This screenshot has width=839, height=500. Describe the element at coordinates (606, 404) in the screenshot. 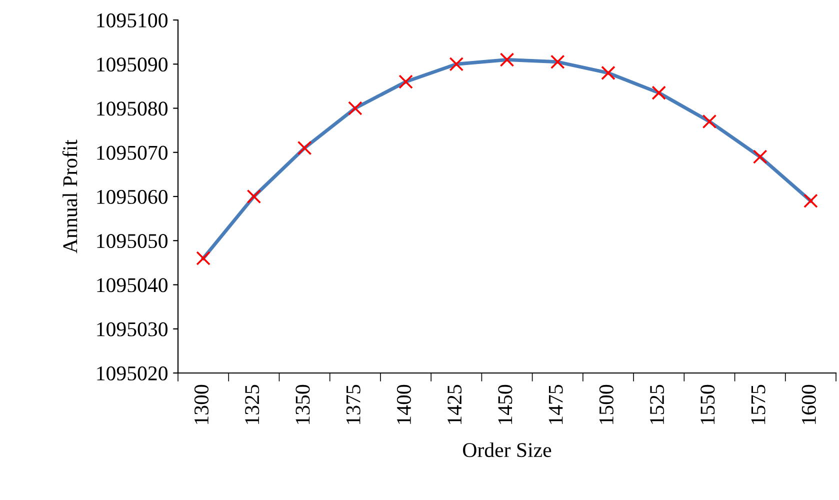

I see `x-tick-label: 1500` at that location.